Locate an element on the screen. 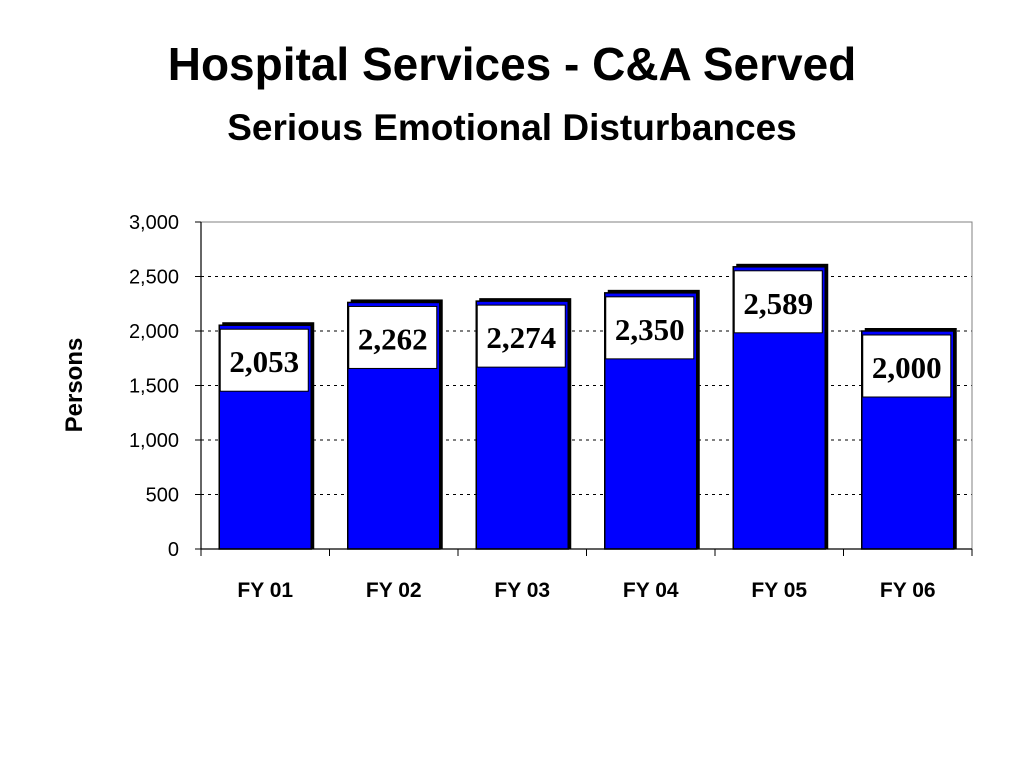  y-tick-labels: 0 500 1,000 1,500 2,000 2,500 3,000 is located at coordinates (154, 386).